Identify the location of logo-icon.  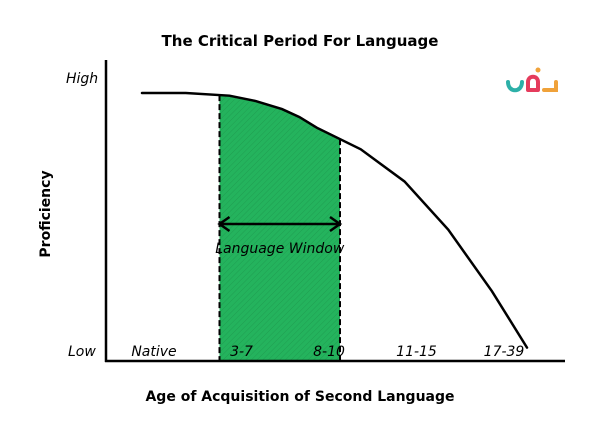
(532, 80).